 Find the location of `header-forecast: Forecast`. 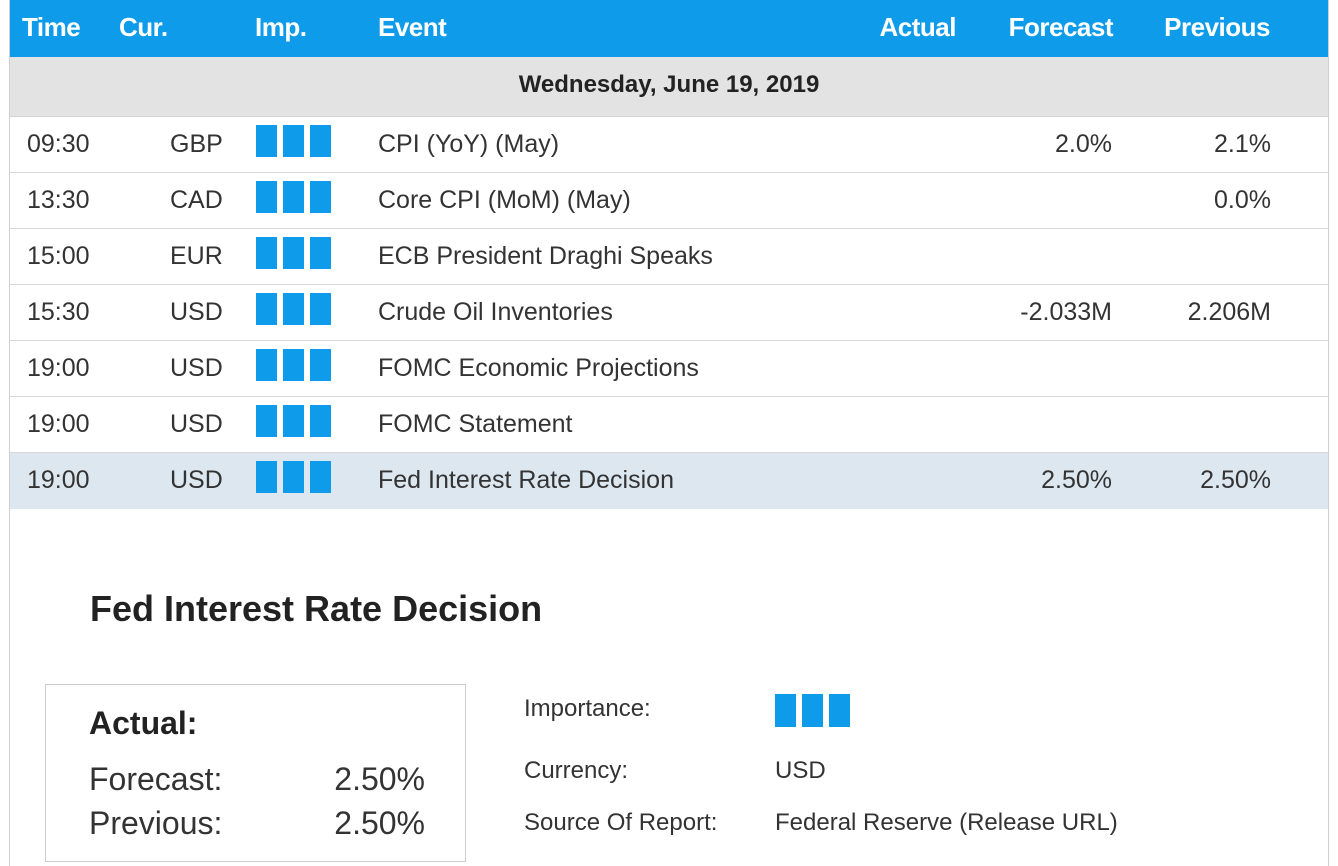

header-forecast: Forecast is located at coordinates (1061, 27).